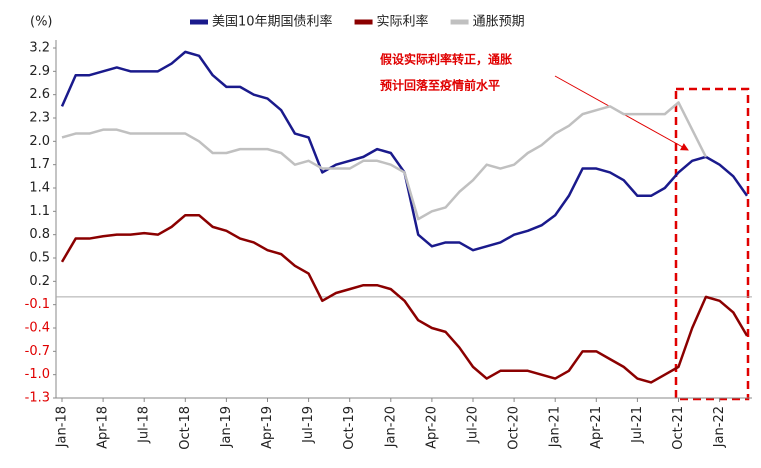  What do you see at coordinates (349, 428) in the screenshot?
I see `x-tick-label: Oct-19` at bounding box center [349, 428].